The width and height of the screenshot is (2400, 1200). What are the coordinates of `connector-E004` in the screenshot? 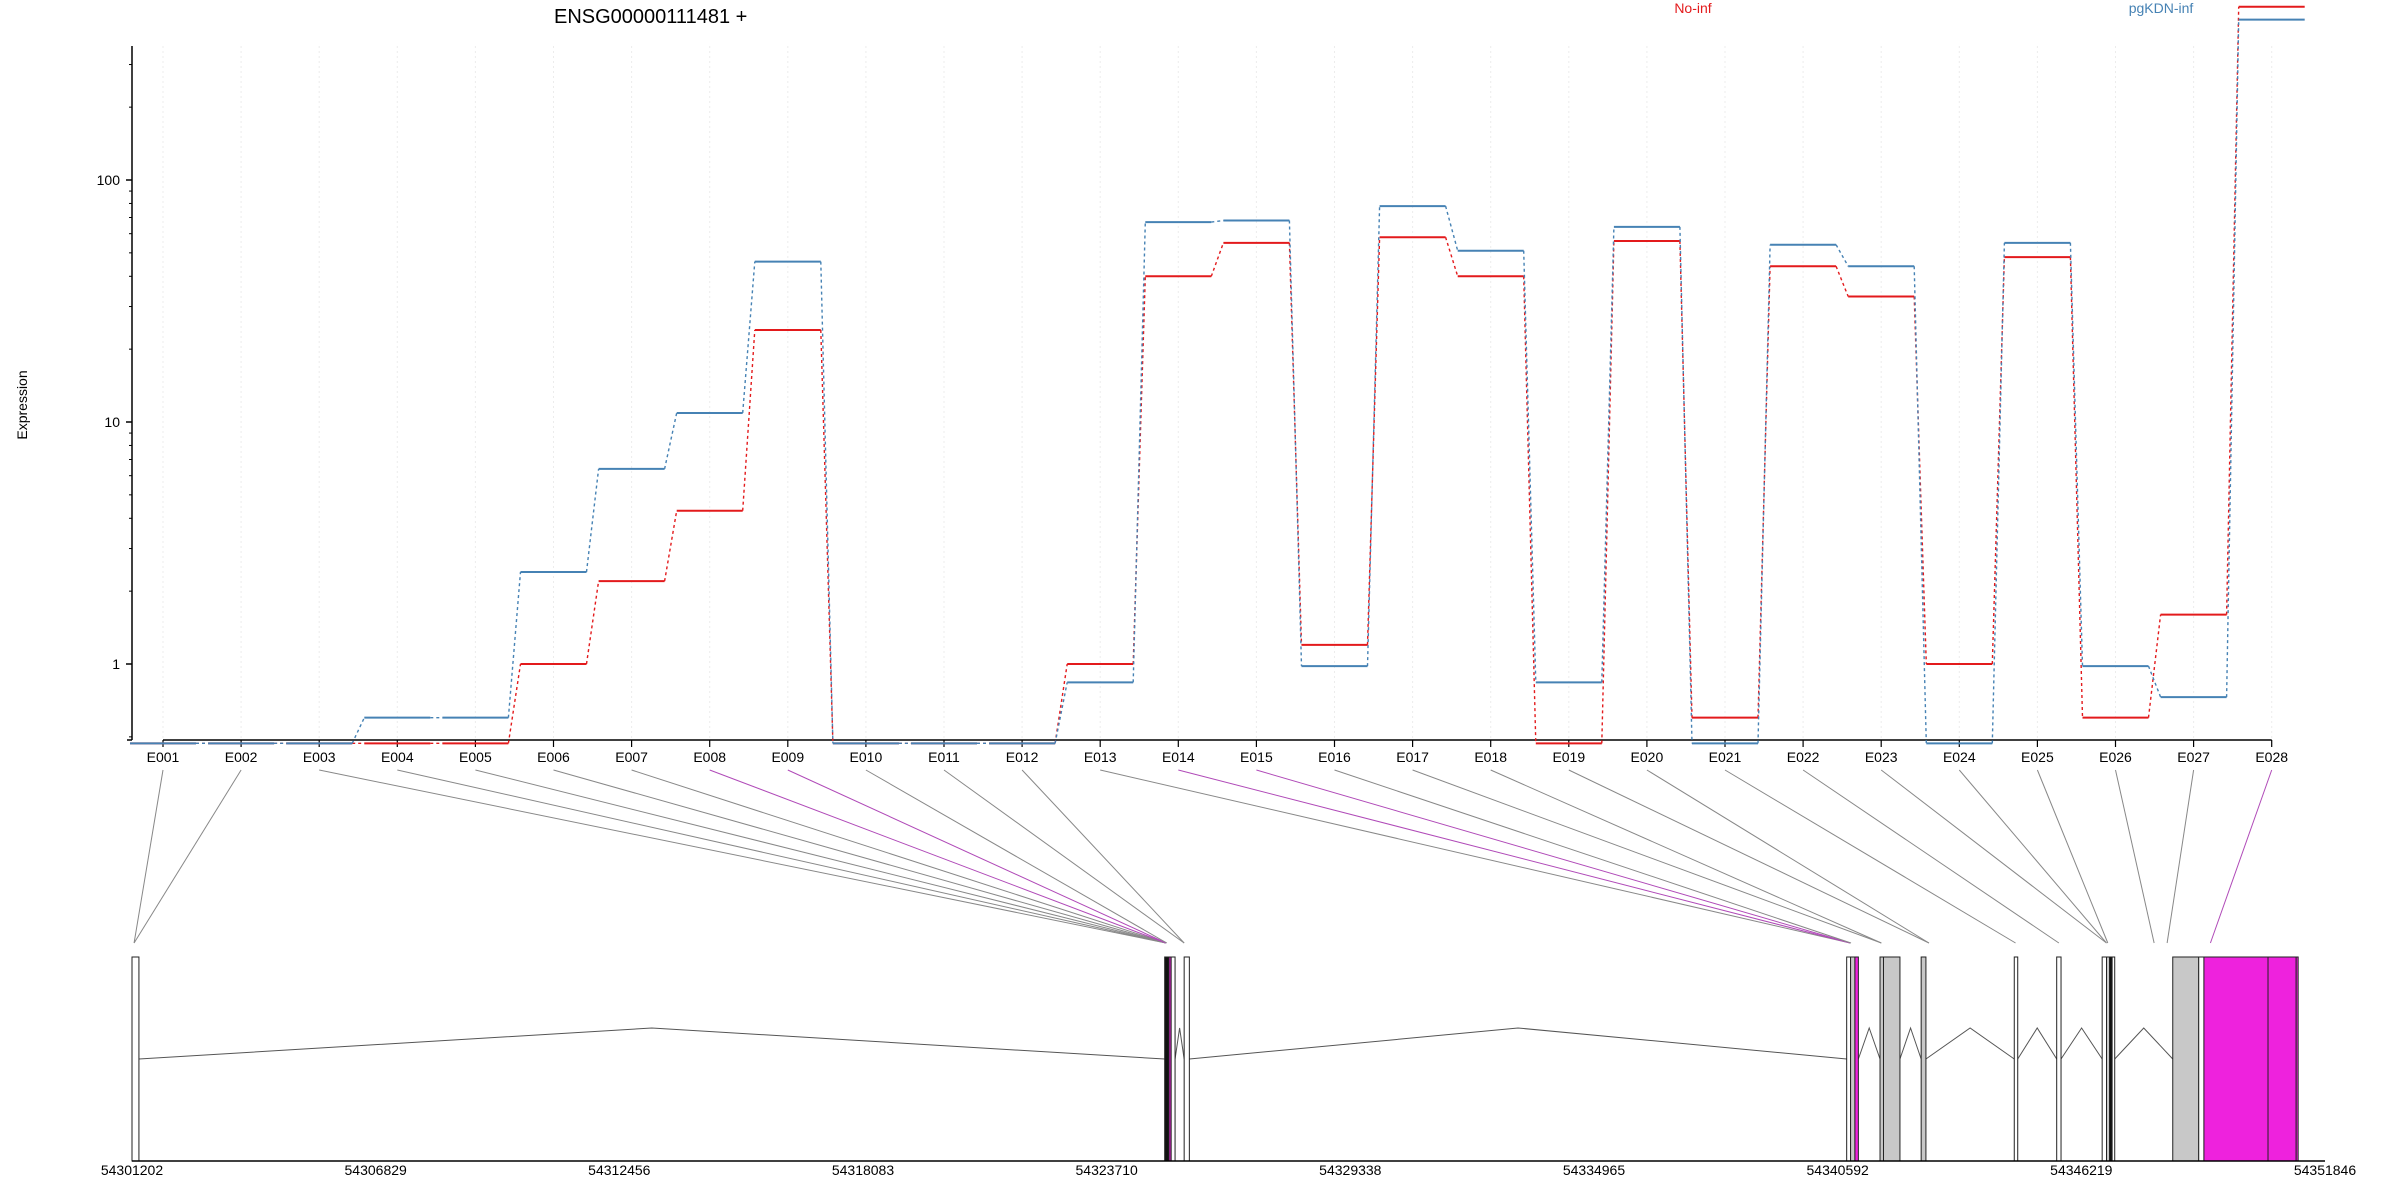 It's located at (782, 856).